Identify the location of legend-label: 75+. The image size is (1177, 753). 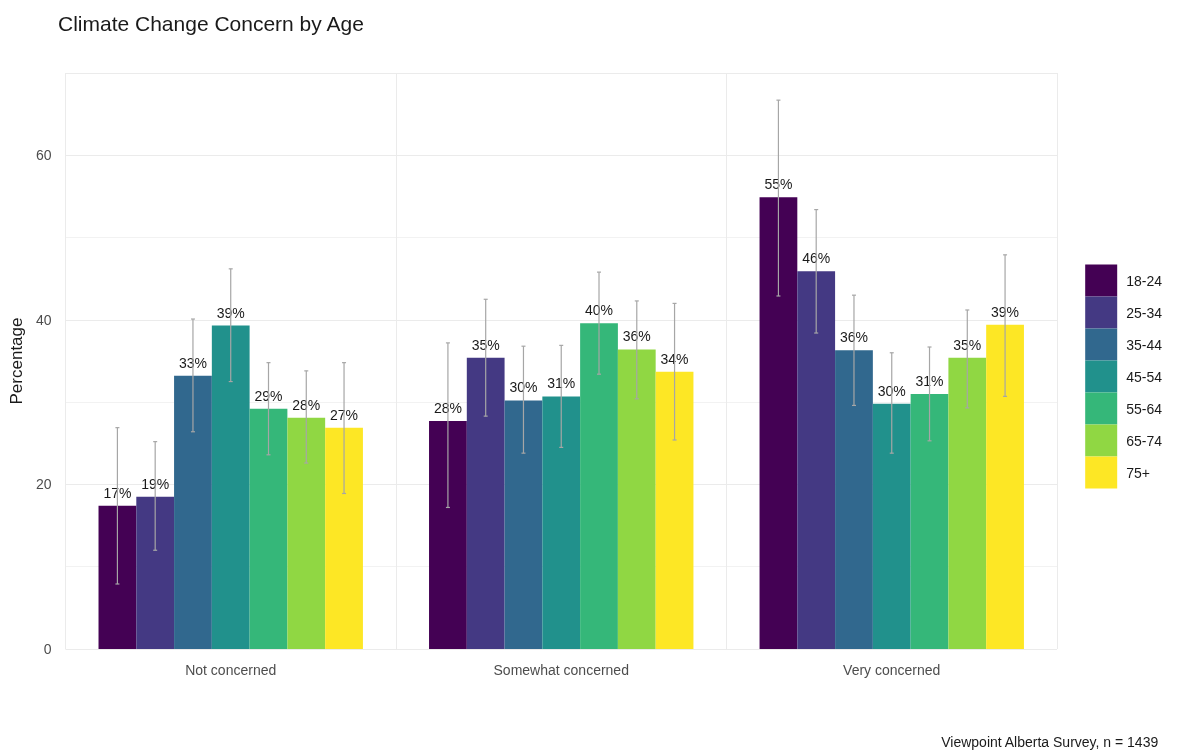
(1138, 472).